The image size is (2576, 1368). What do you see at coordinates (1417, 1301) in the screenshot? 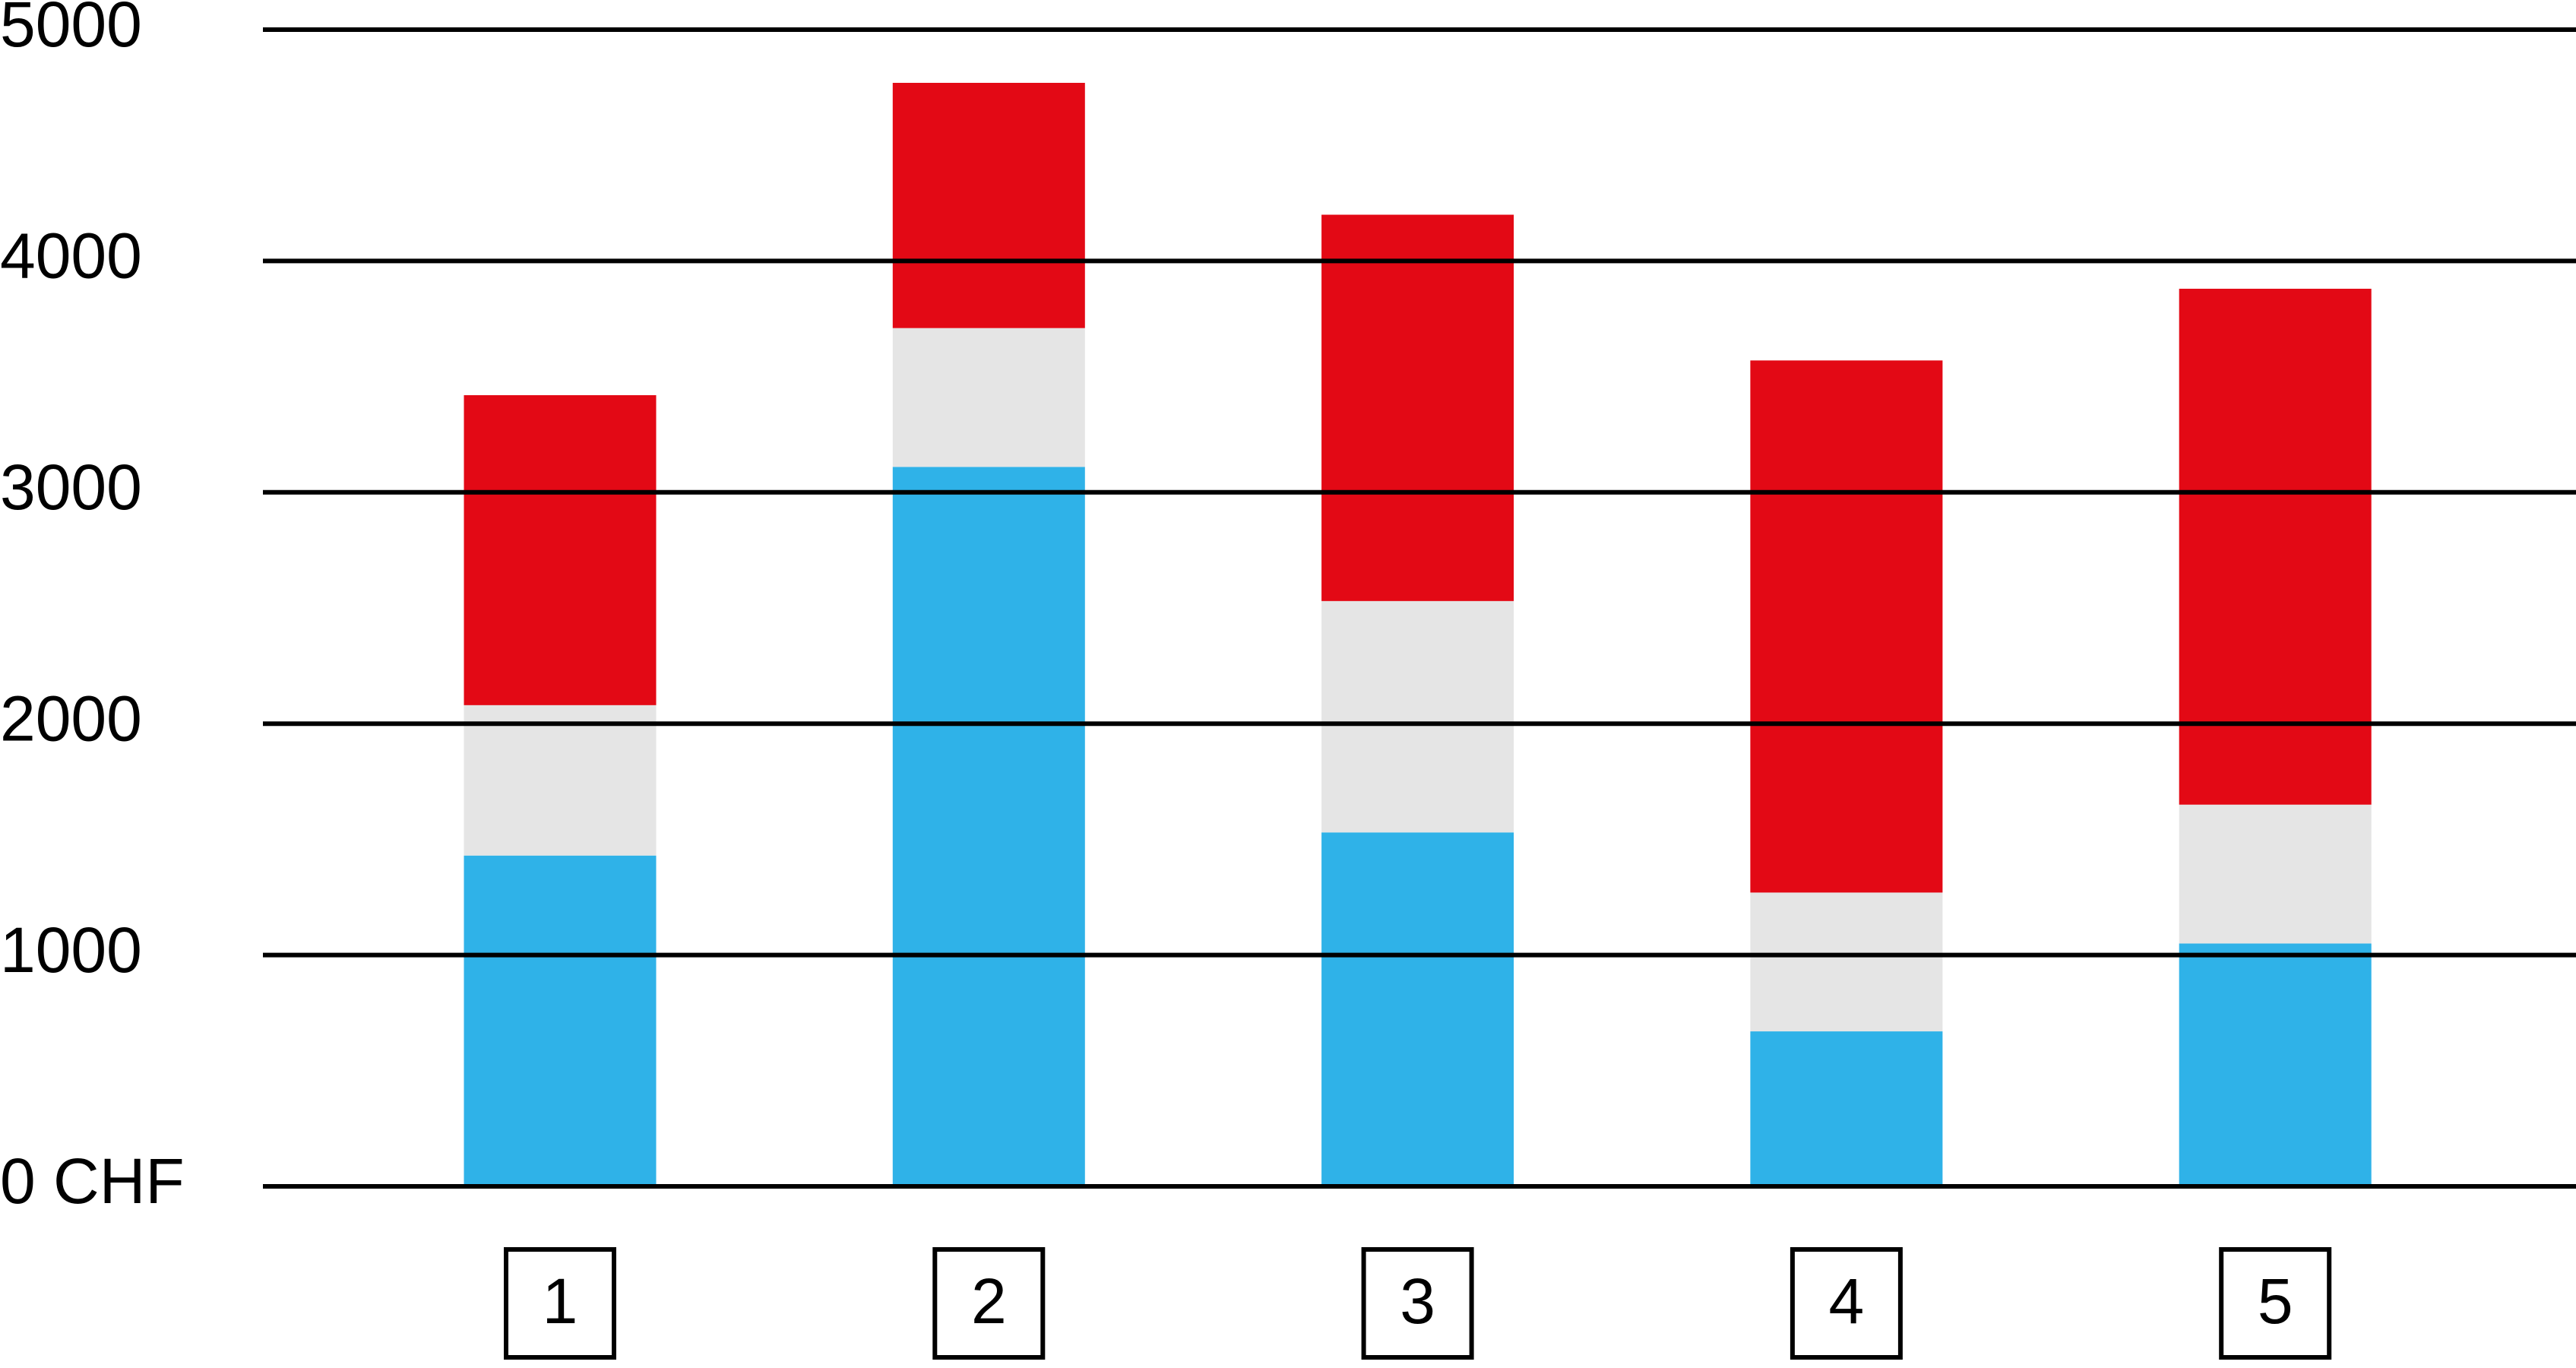
I see `x-tick-label: 3` at bounding box center [1417, 1301].